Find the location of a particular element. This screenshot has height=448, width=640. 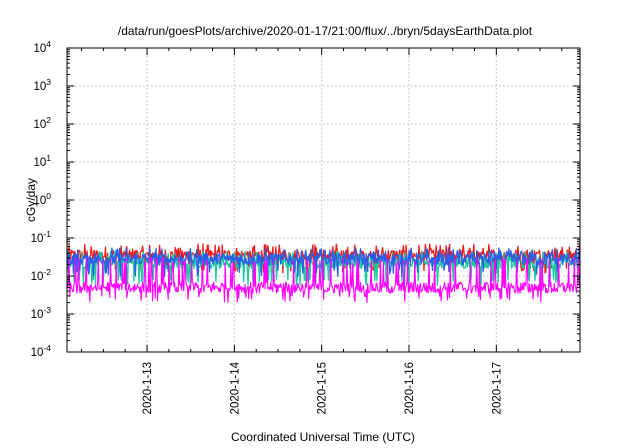

y-tick-label: 10⁴ is located at coordinates (42, 47).